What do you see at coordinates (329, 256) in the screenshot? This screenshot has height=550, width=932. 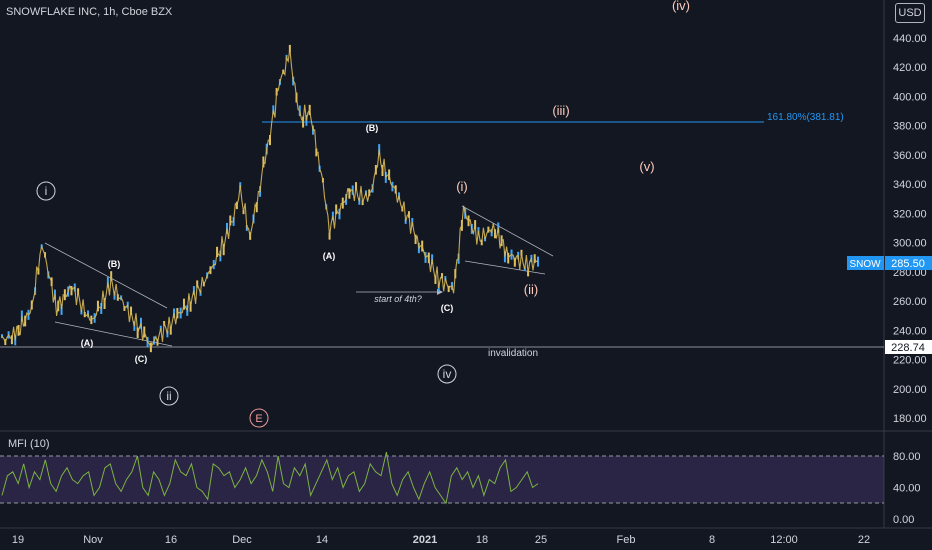 I see `A2-label: (A)` at bounding box center [329, 256].